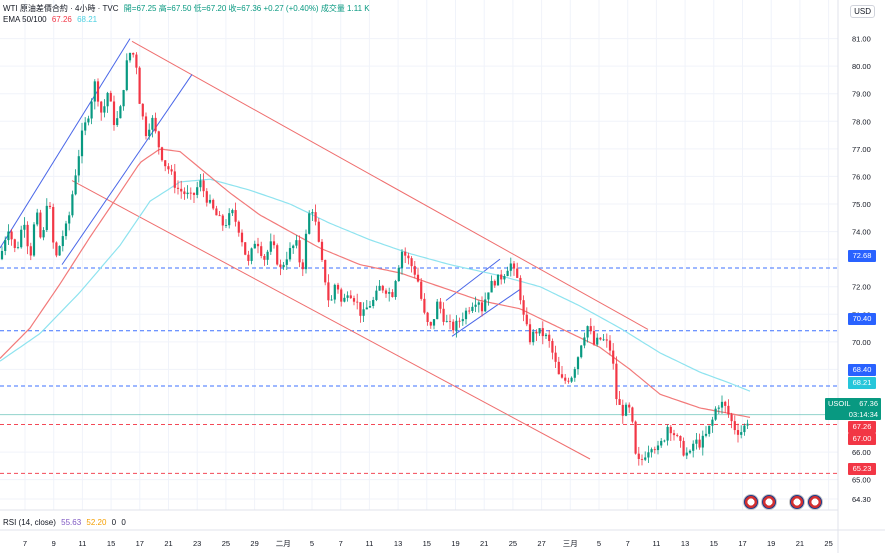 This screenshot has height=553, width=885. I want to click on level-badge-70-40: 70.40, so click(862, 319).